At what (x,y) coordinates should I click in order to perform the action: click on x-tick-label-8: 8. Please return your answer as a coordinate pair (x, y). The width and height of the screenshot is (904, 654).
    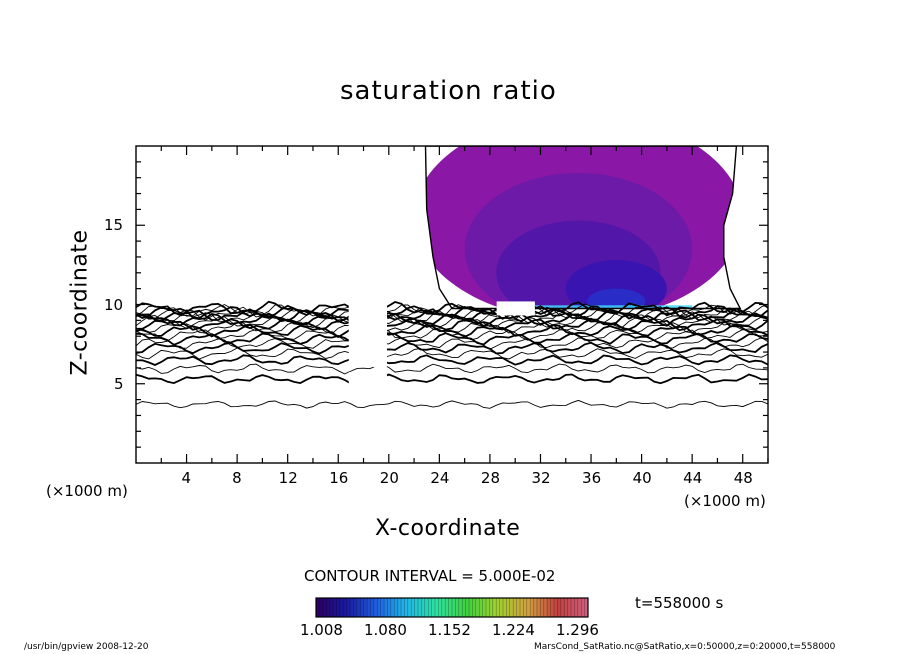
    Looking at the image, I should click on (237, 478).